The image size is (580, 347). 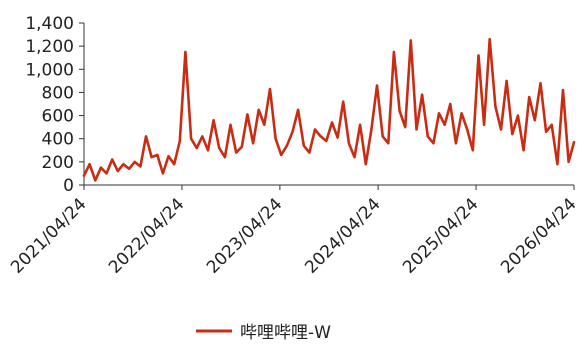 What do you see at coordinates (49, 24) in the screenshot?
I see `y-tick-label: 1,400` at bounding box center [49, 24].